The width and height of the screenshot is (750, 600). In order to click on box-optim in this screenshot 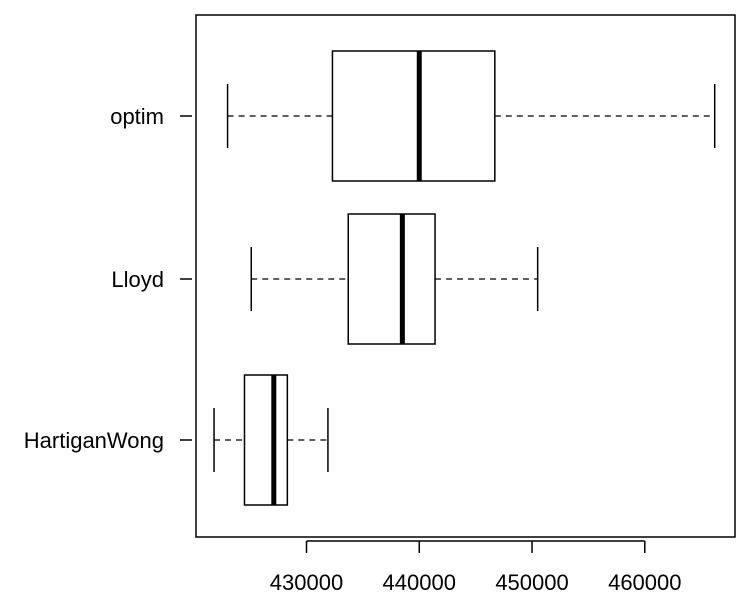, I will do `click(471, 116)`.